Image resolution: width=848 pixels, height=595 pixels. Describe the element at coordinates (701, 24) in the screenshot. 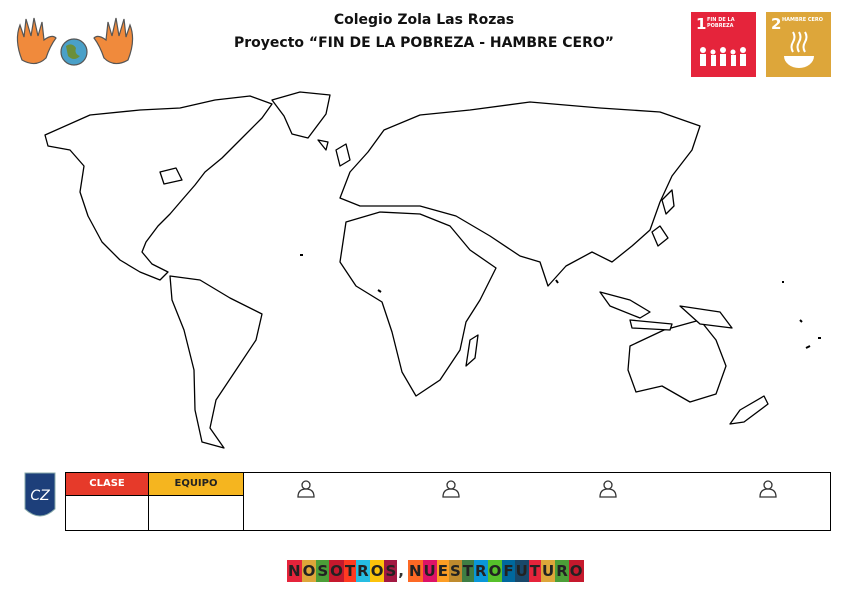

I see `goal-number: 1` at that location.